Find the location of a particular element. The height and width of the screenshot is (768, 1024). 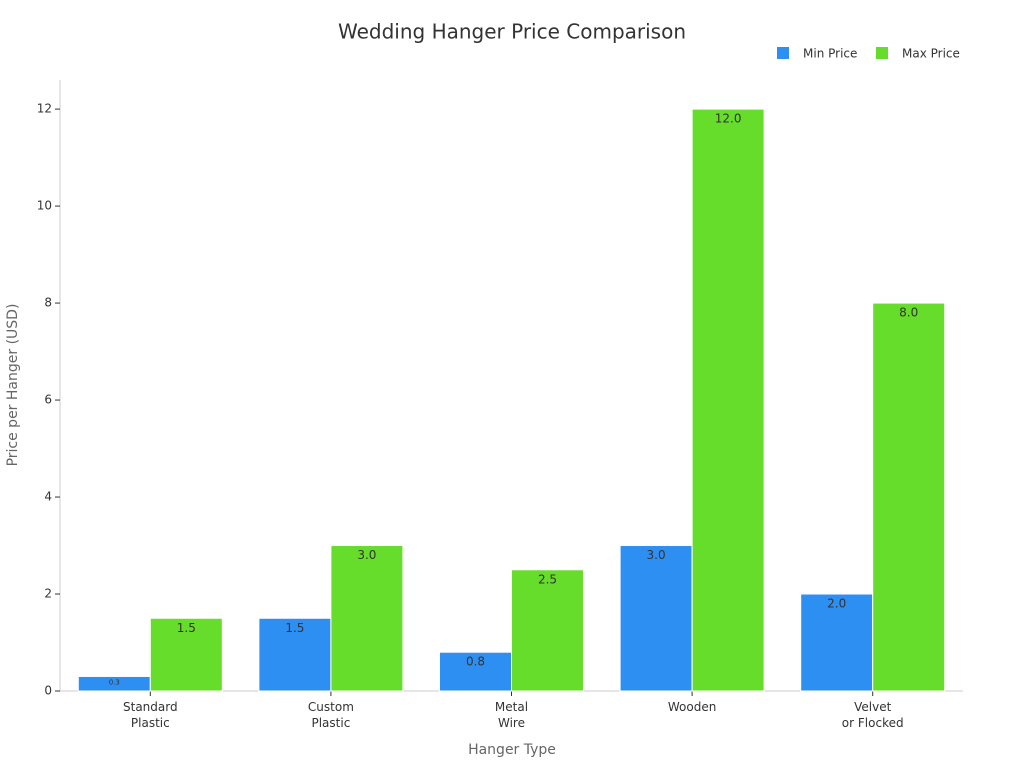

y-tick-label: 4 is located at coordinates (48, 497).